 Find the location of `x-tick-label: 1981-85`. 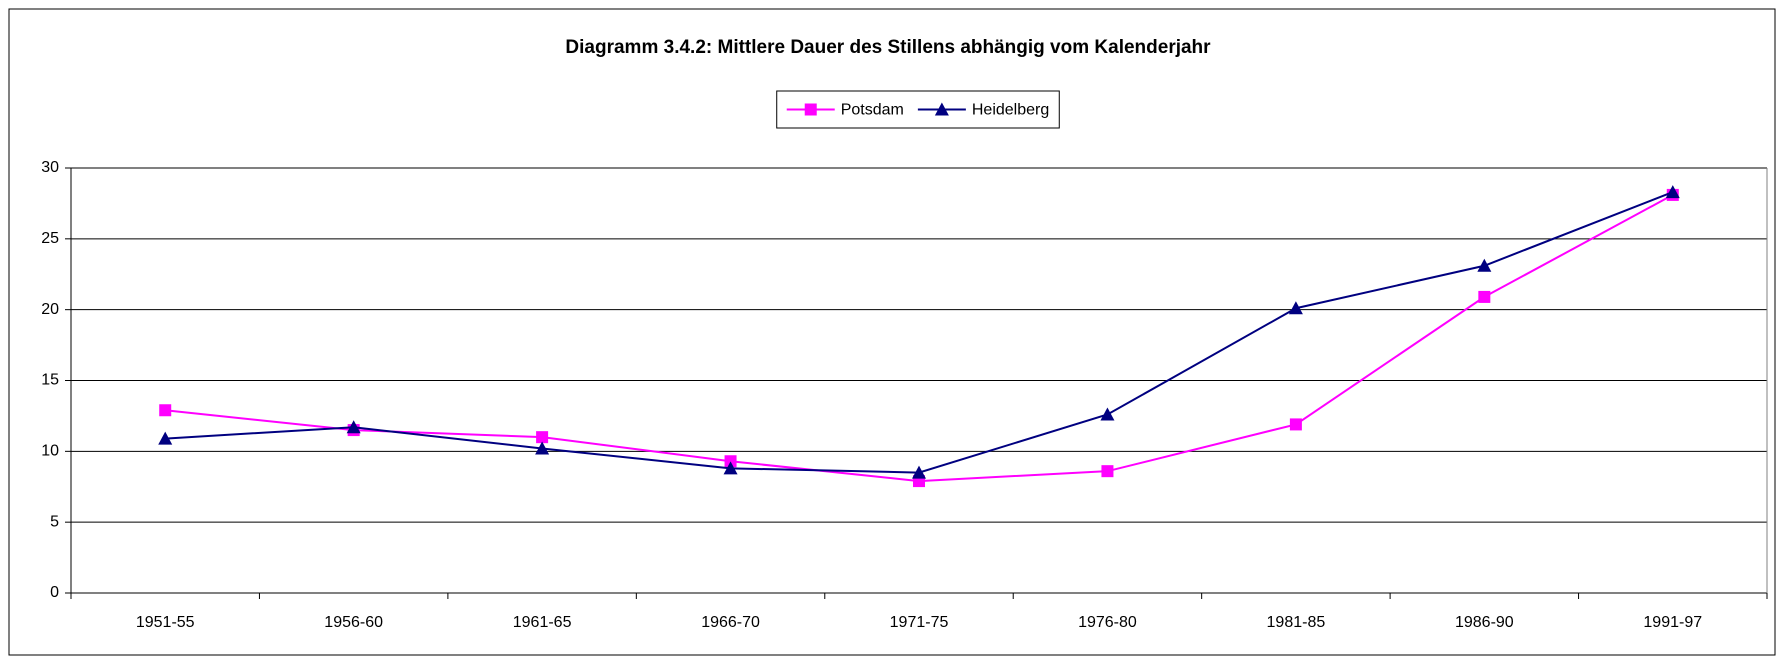

x-tick-label: 1981-85 is located at coordinates (1296, 622).